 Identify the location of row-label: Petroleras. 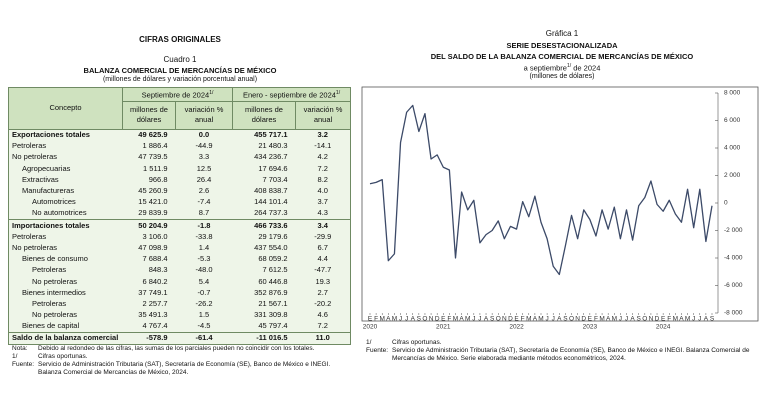
(49, 303).